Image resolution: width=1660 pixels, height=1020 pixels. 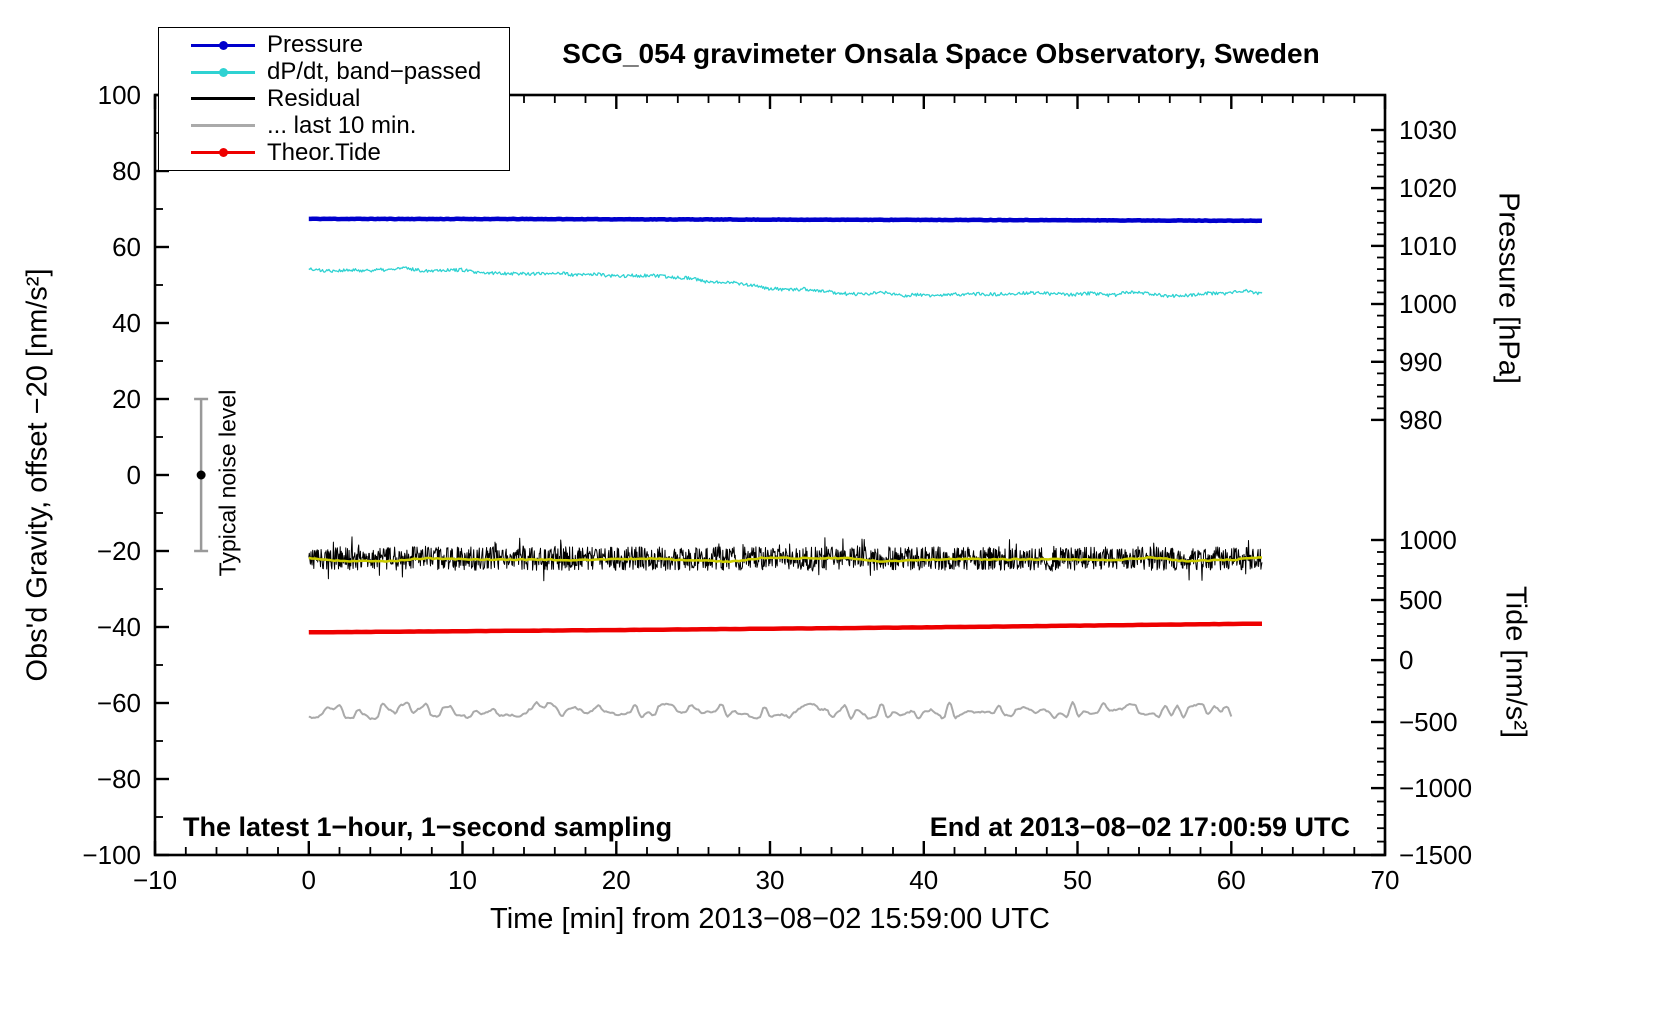 What do you see at coordinates (223, 99) in the screenshot?
I see `legend-marker-residual` at bounding box center [223, 99].